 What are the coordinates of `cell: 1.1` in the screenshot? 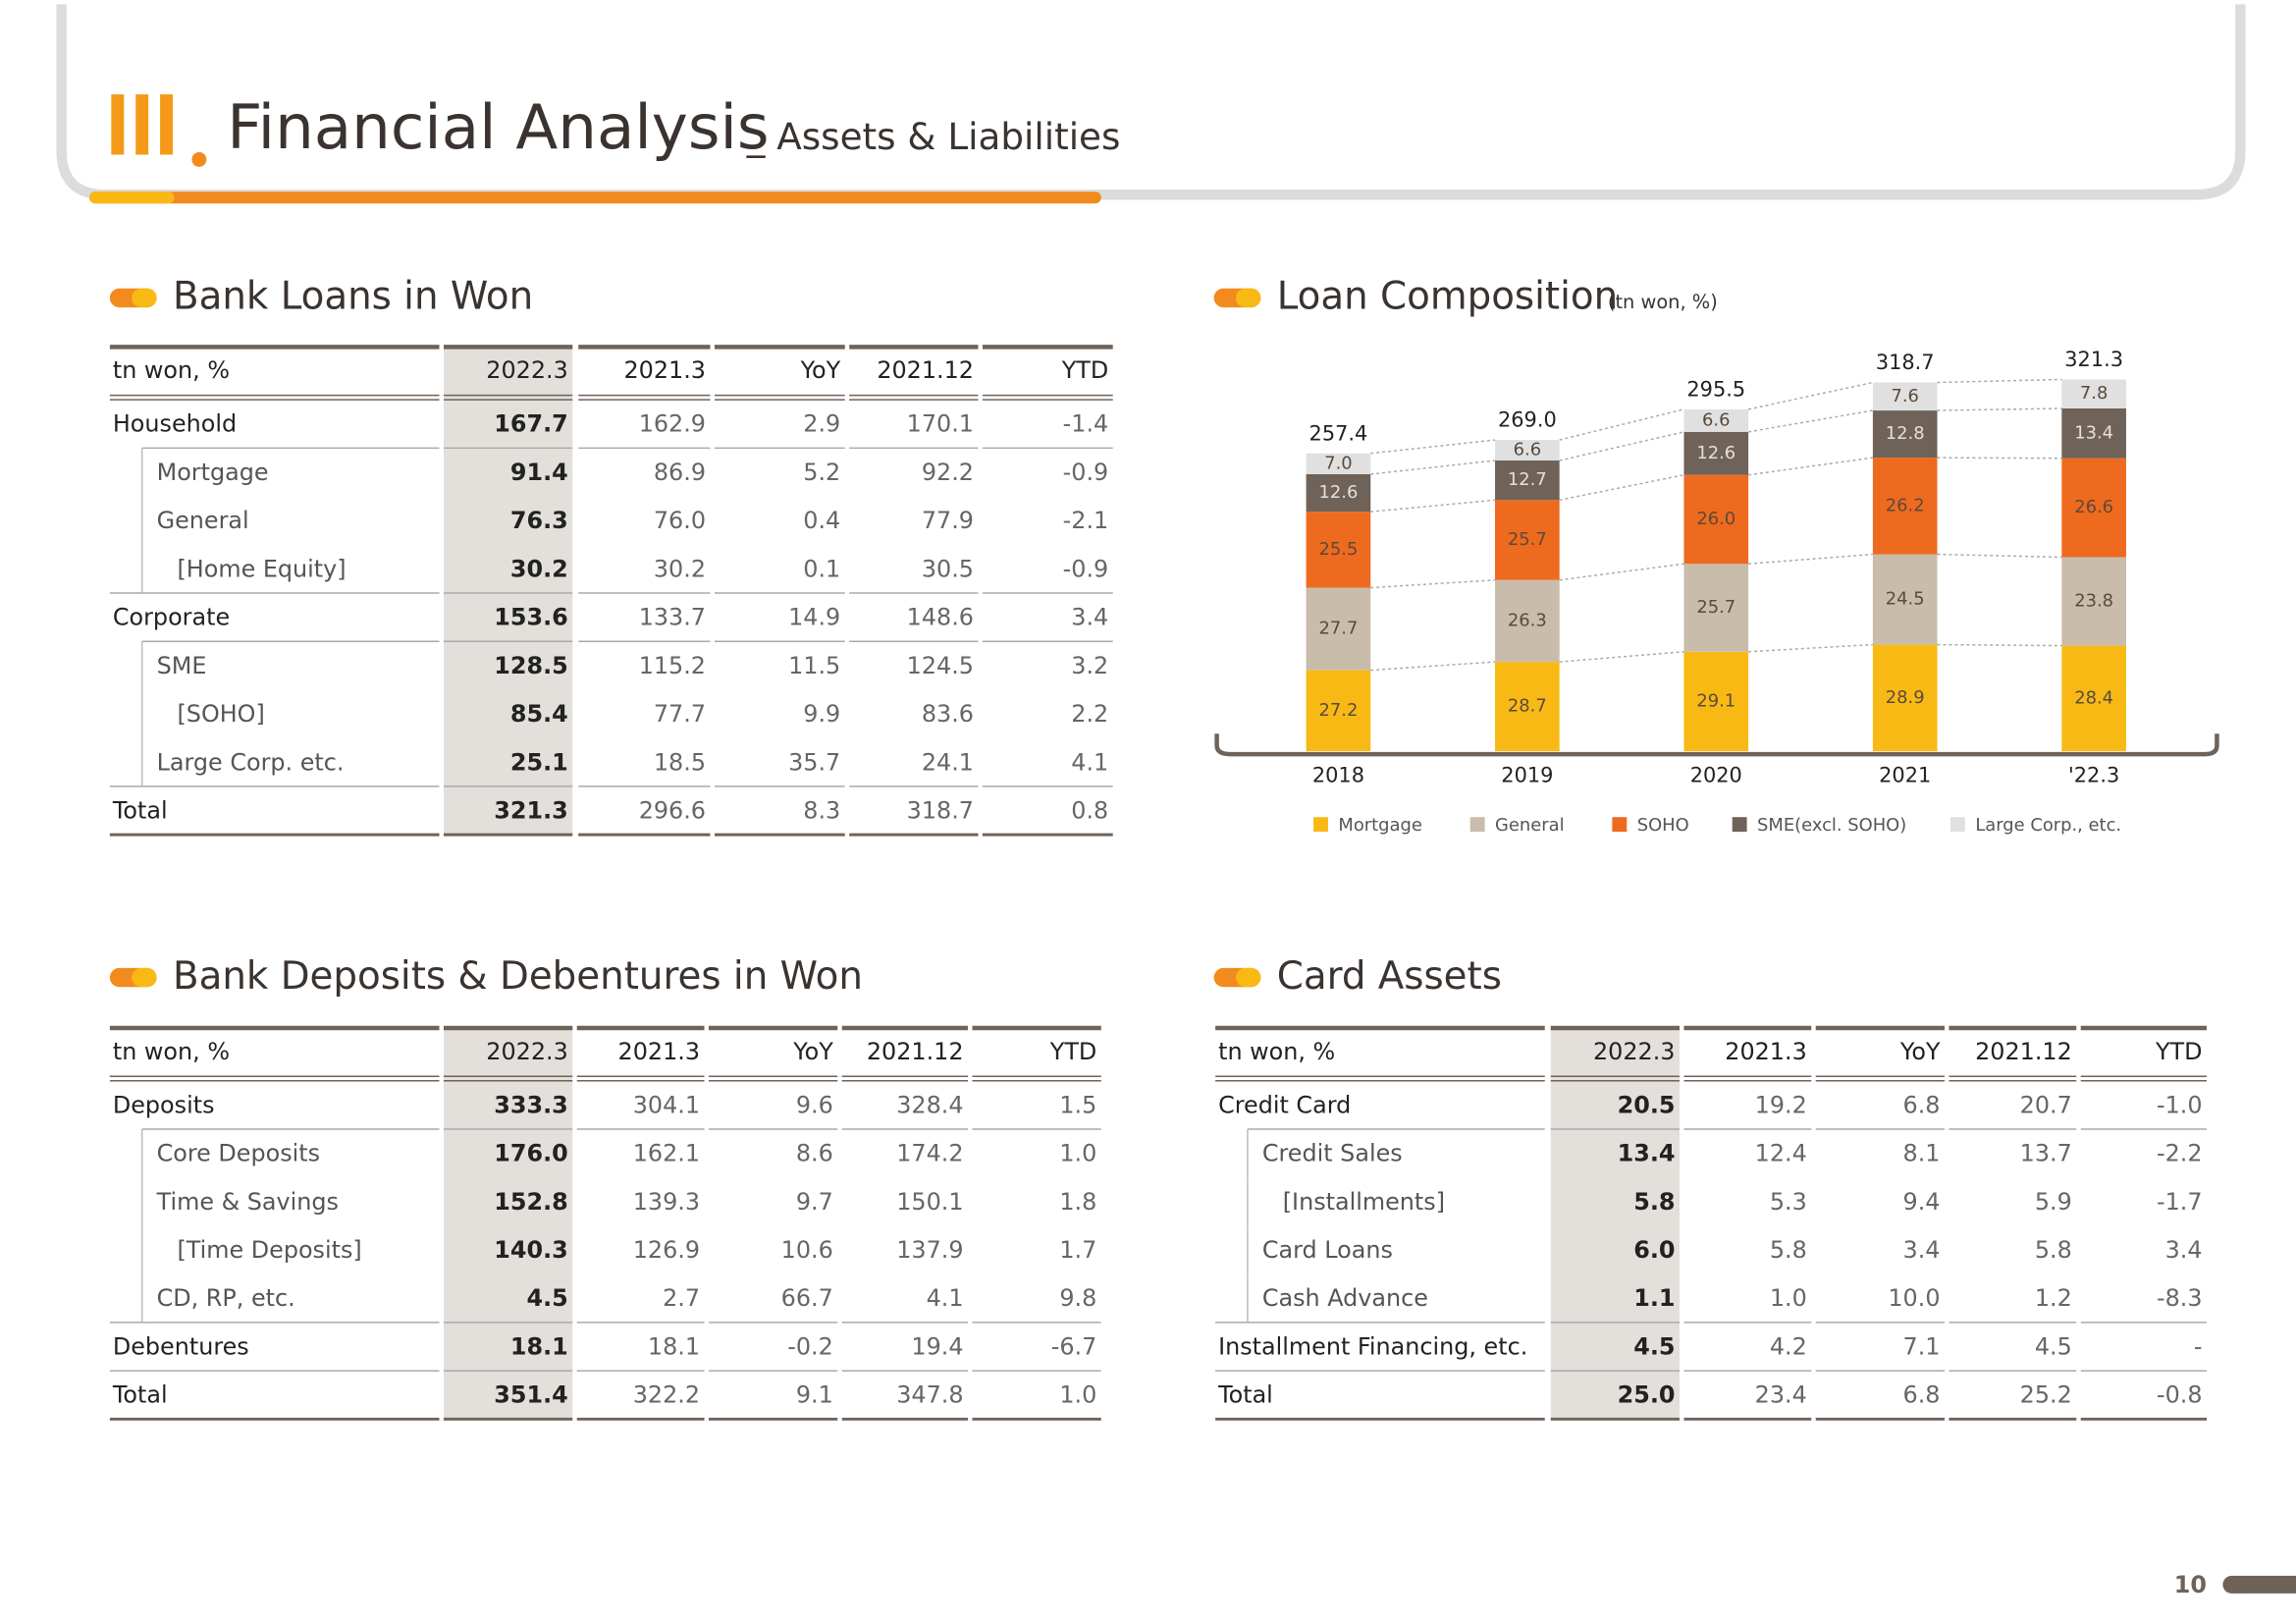 It's located at (1654, 1298).